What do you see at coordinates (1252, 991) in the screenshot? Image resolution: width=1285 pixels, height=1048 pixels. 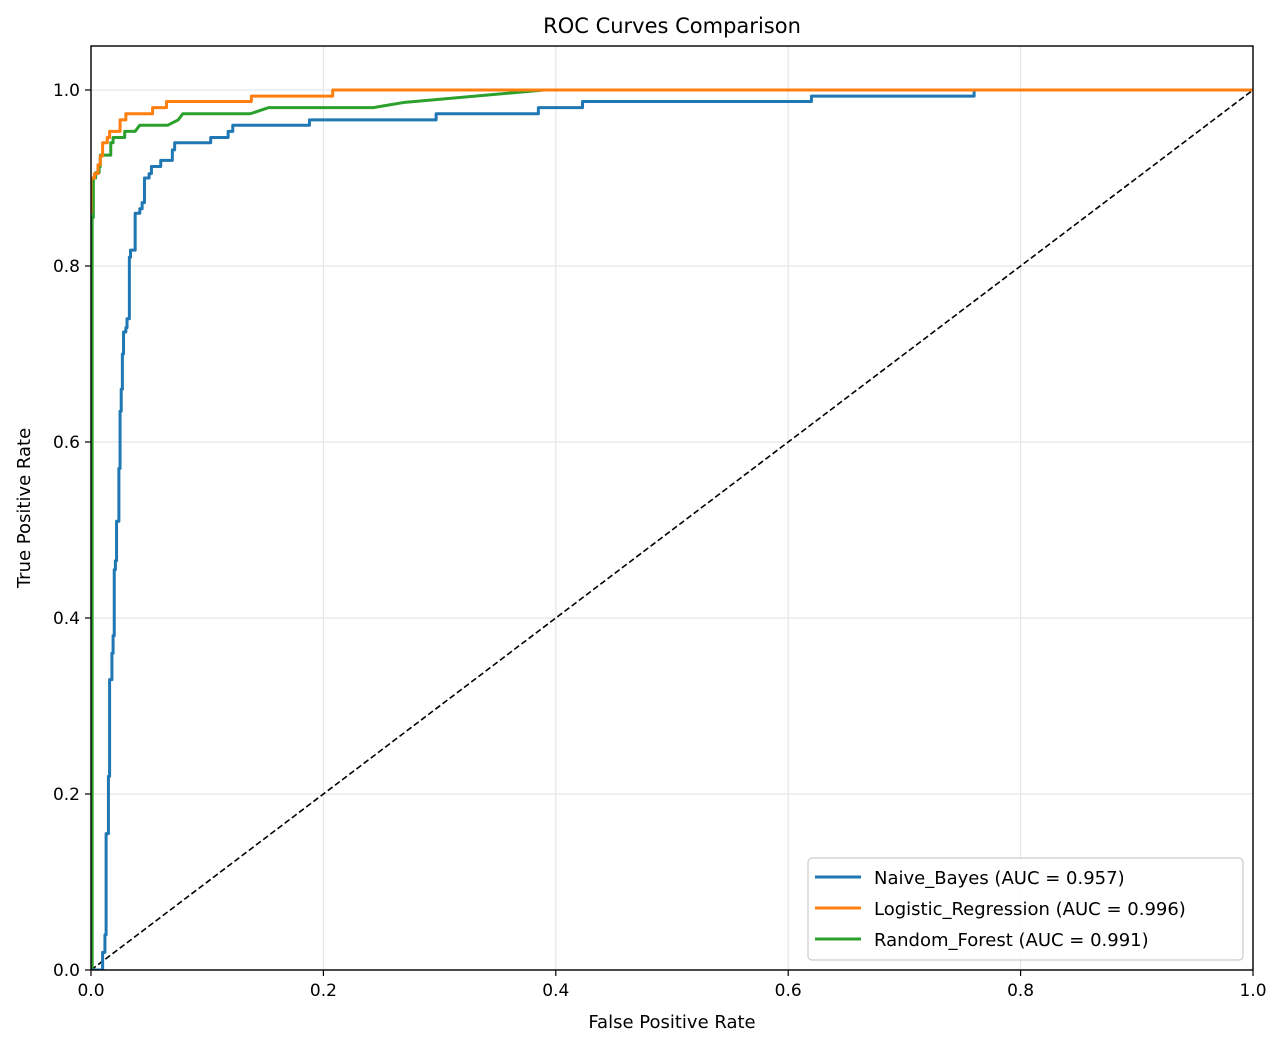 I see `x-tick-label: 1.0` at bounding box center [1252, 991].